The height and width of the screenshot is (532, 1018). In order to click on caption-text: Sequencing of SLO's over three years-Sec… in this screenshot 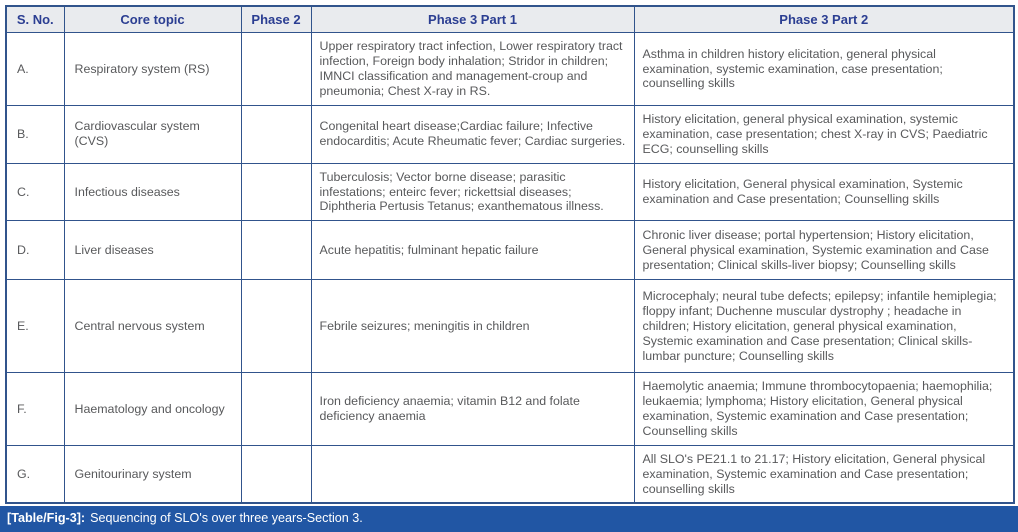, I will do `click(226, 518)`.